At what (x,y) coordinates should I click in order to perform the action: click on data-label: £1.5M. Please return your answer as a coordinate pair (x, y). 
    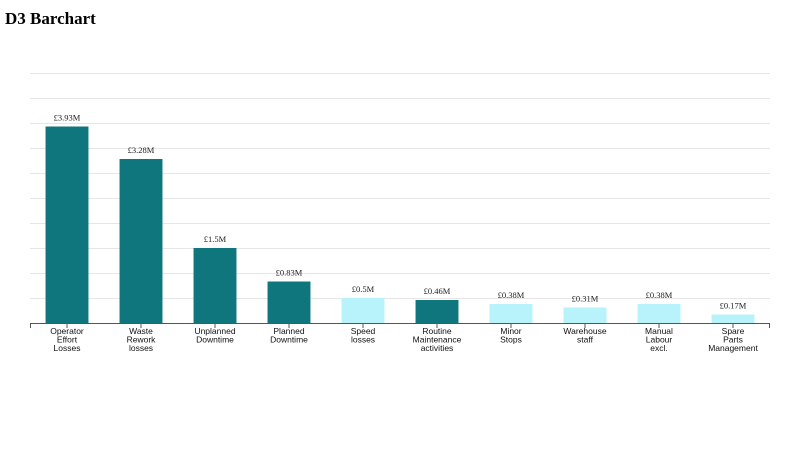
    Looking at the image, I should click on (215, 239).